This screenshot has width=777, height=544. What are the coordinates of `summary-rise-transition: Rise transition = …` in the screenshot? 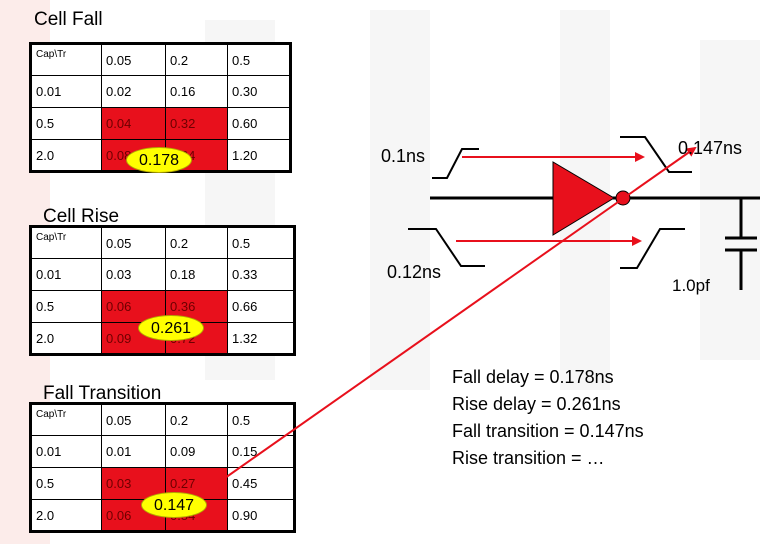 It's located at (528, 458).